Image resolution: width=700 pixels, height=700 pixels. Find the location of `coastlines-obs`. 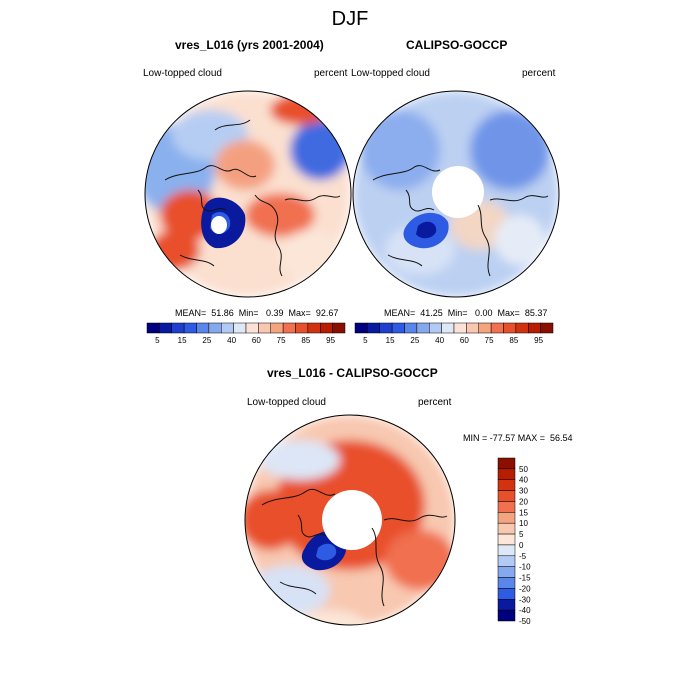

coastlines-obs is located at coordinates (460, 221).